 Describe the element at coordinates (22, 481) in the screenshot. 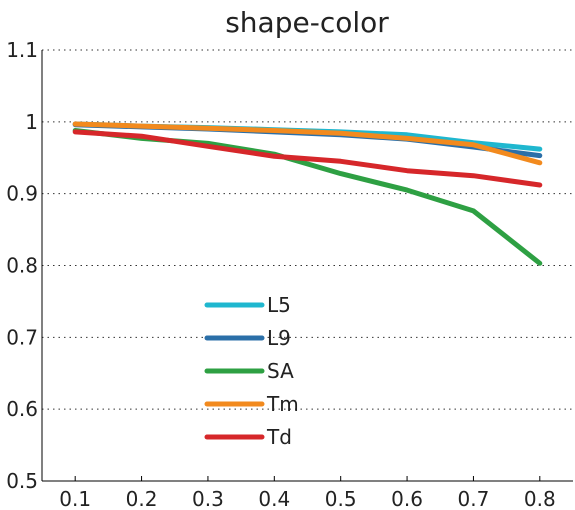

I see `y-tick-label: 0.5` at that location.